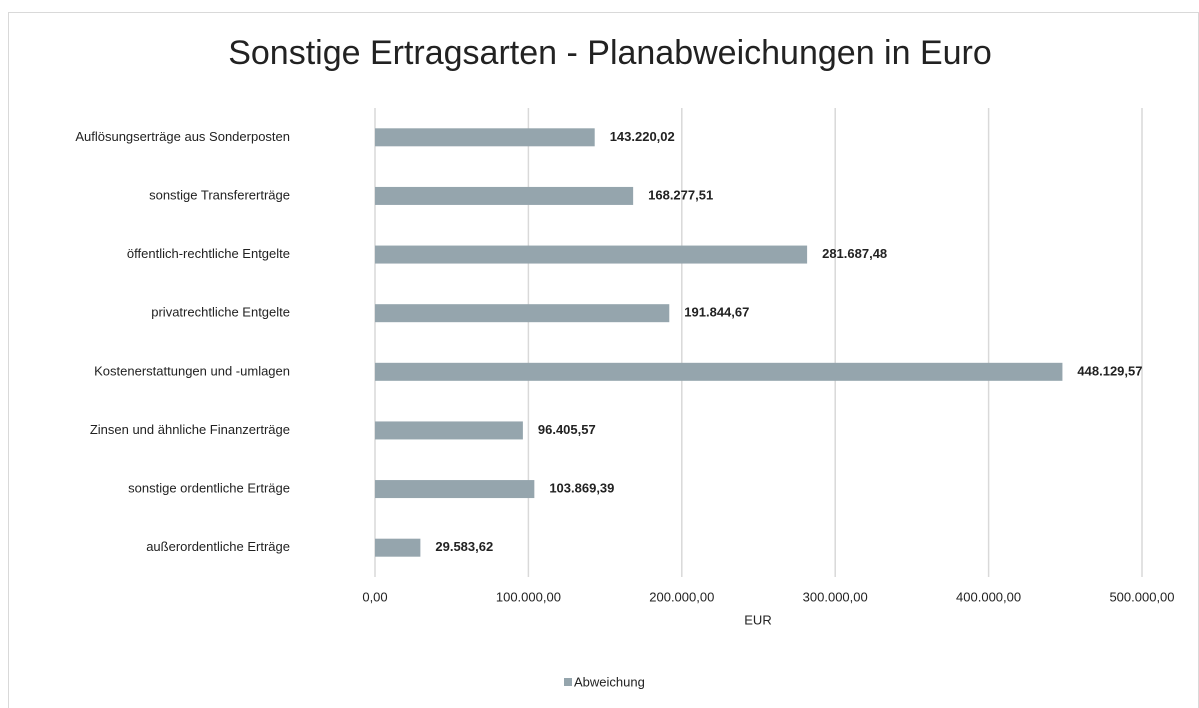 The image size is (1199, 708). Describe the element at coordinates (374, 596) in the screenshot. I see `x-tick-label: 0,00` at that location.